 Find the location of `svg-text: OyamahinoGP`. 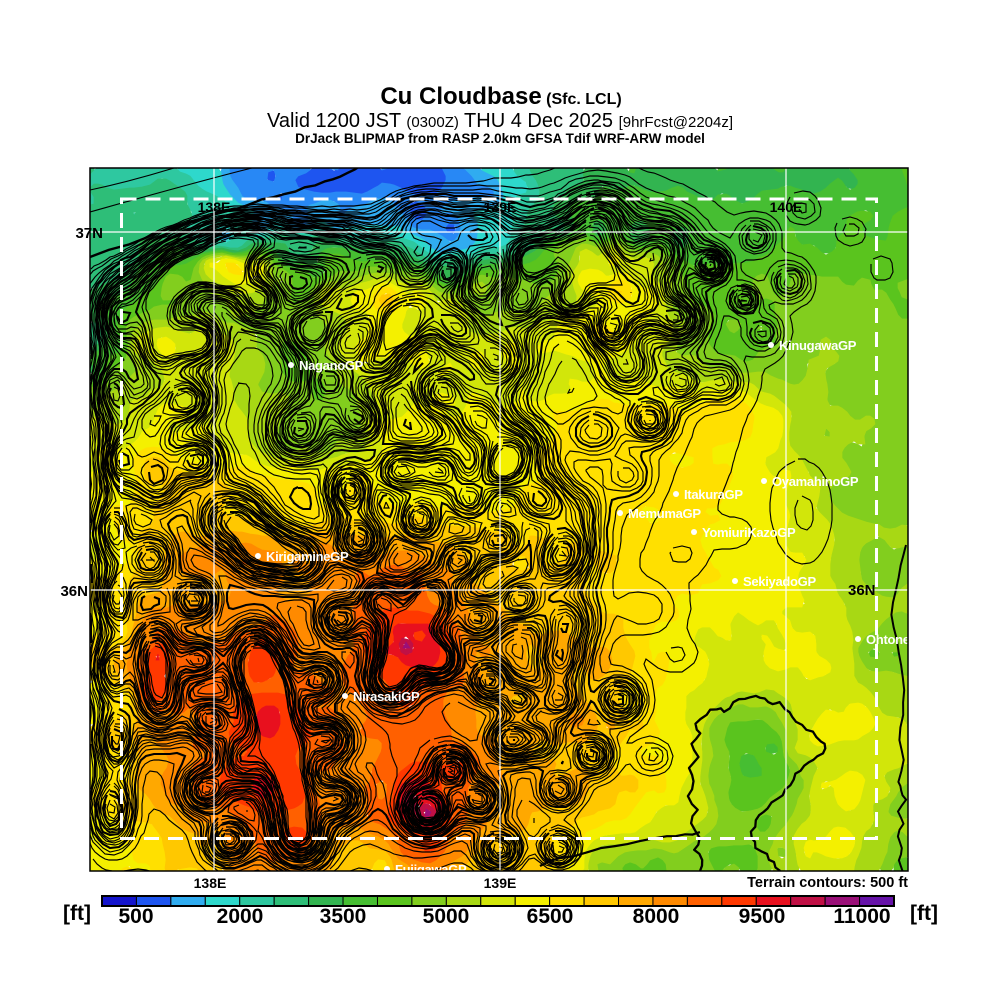

svg-text: OyamahinoGP is located at coordinates (815, 481).